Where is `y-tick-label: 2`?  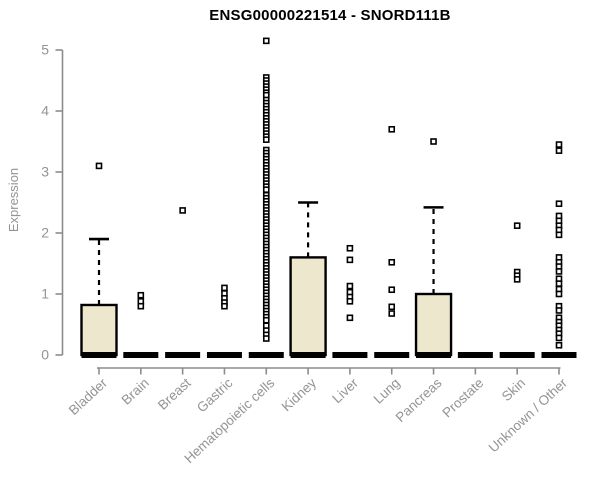
y-tick-label: 2 is located at coordinates (45, 233).